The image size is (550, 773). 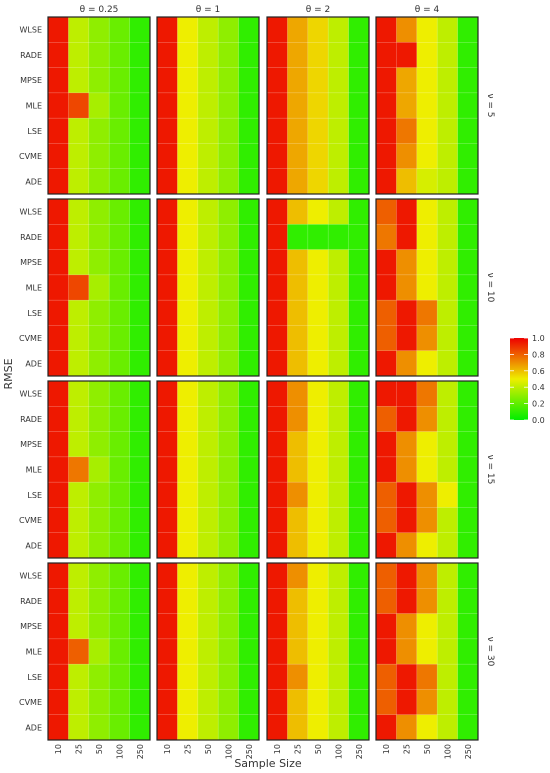 What do you see at coordinates (33, 181) in the screenshot?
I see `y-tick-label: ADE` at bounding box center [33, 181].